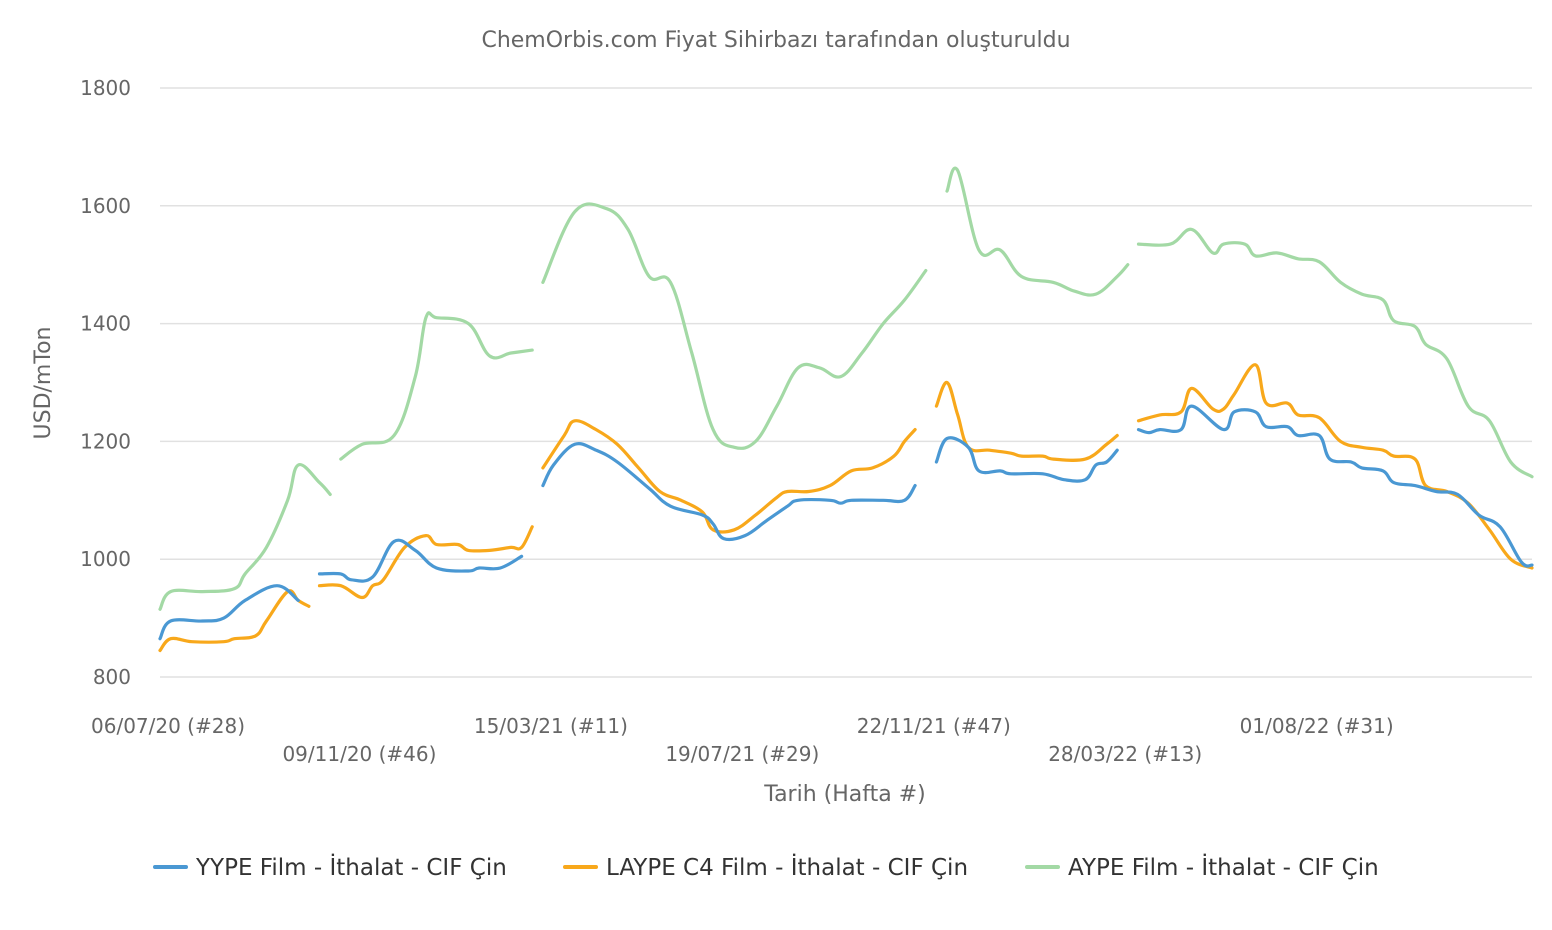 The width and height of the screenshot is (1552, 930). What do you see at coordinates (1317, 726) in the screenshot?
I see `x-tick-label: 01/08/22 (#31)` at bounding box center [1317, 726].